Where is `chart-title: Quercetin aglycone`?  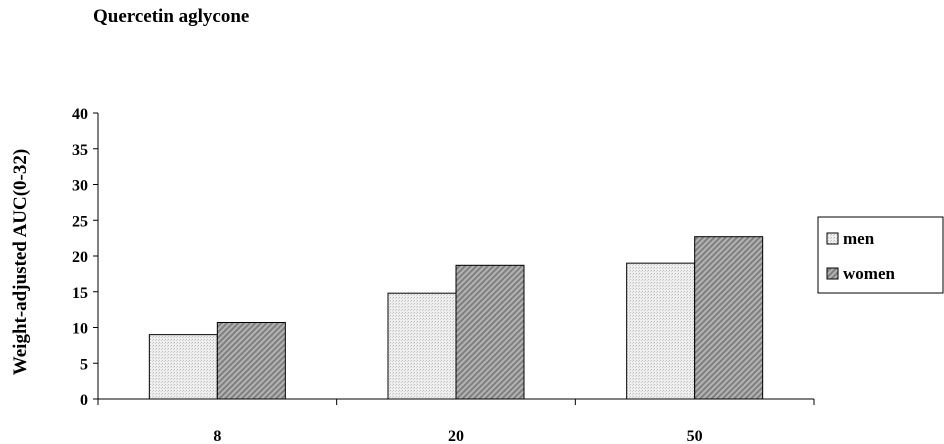 chart-title: Quercetin aglycone is located at coordinates (171, 16).